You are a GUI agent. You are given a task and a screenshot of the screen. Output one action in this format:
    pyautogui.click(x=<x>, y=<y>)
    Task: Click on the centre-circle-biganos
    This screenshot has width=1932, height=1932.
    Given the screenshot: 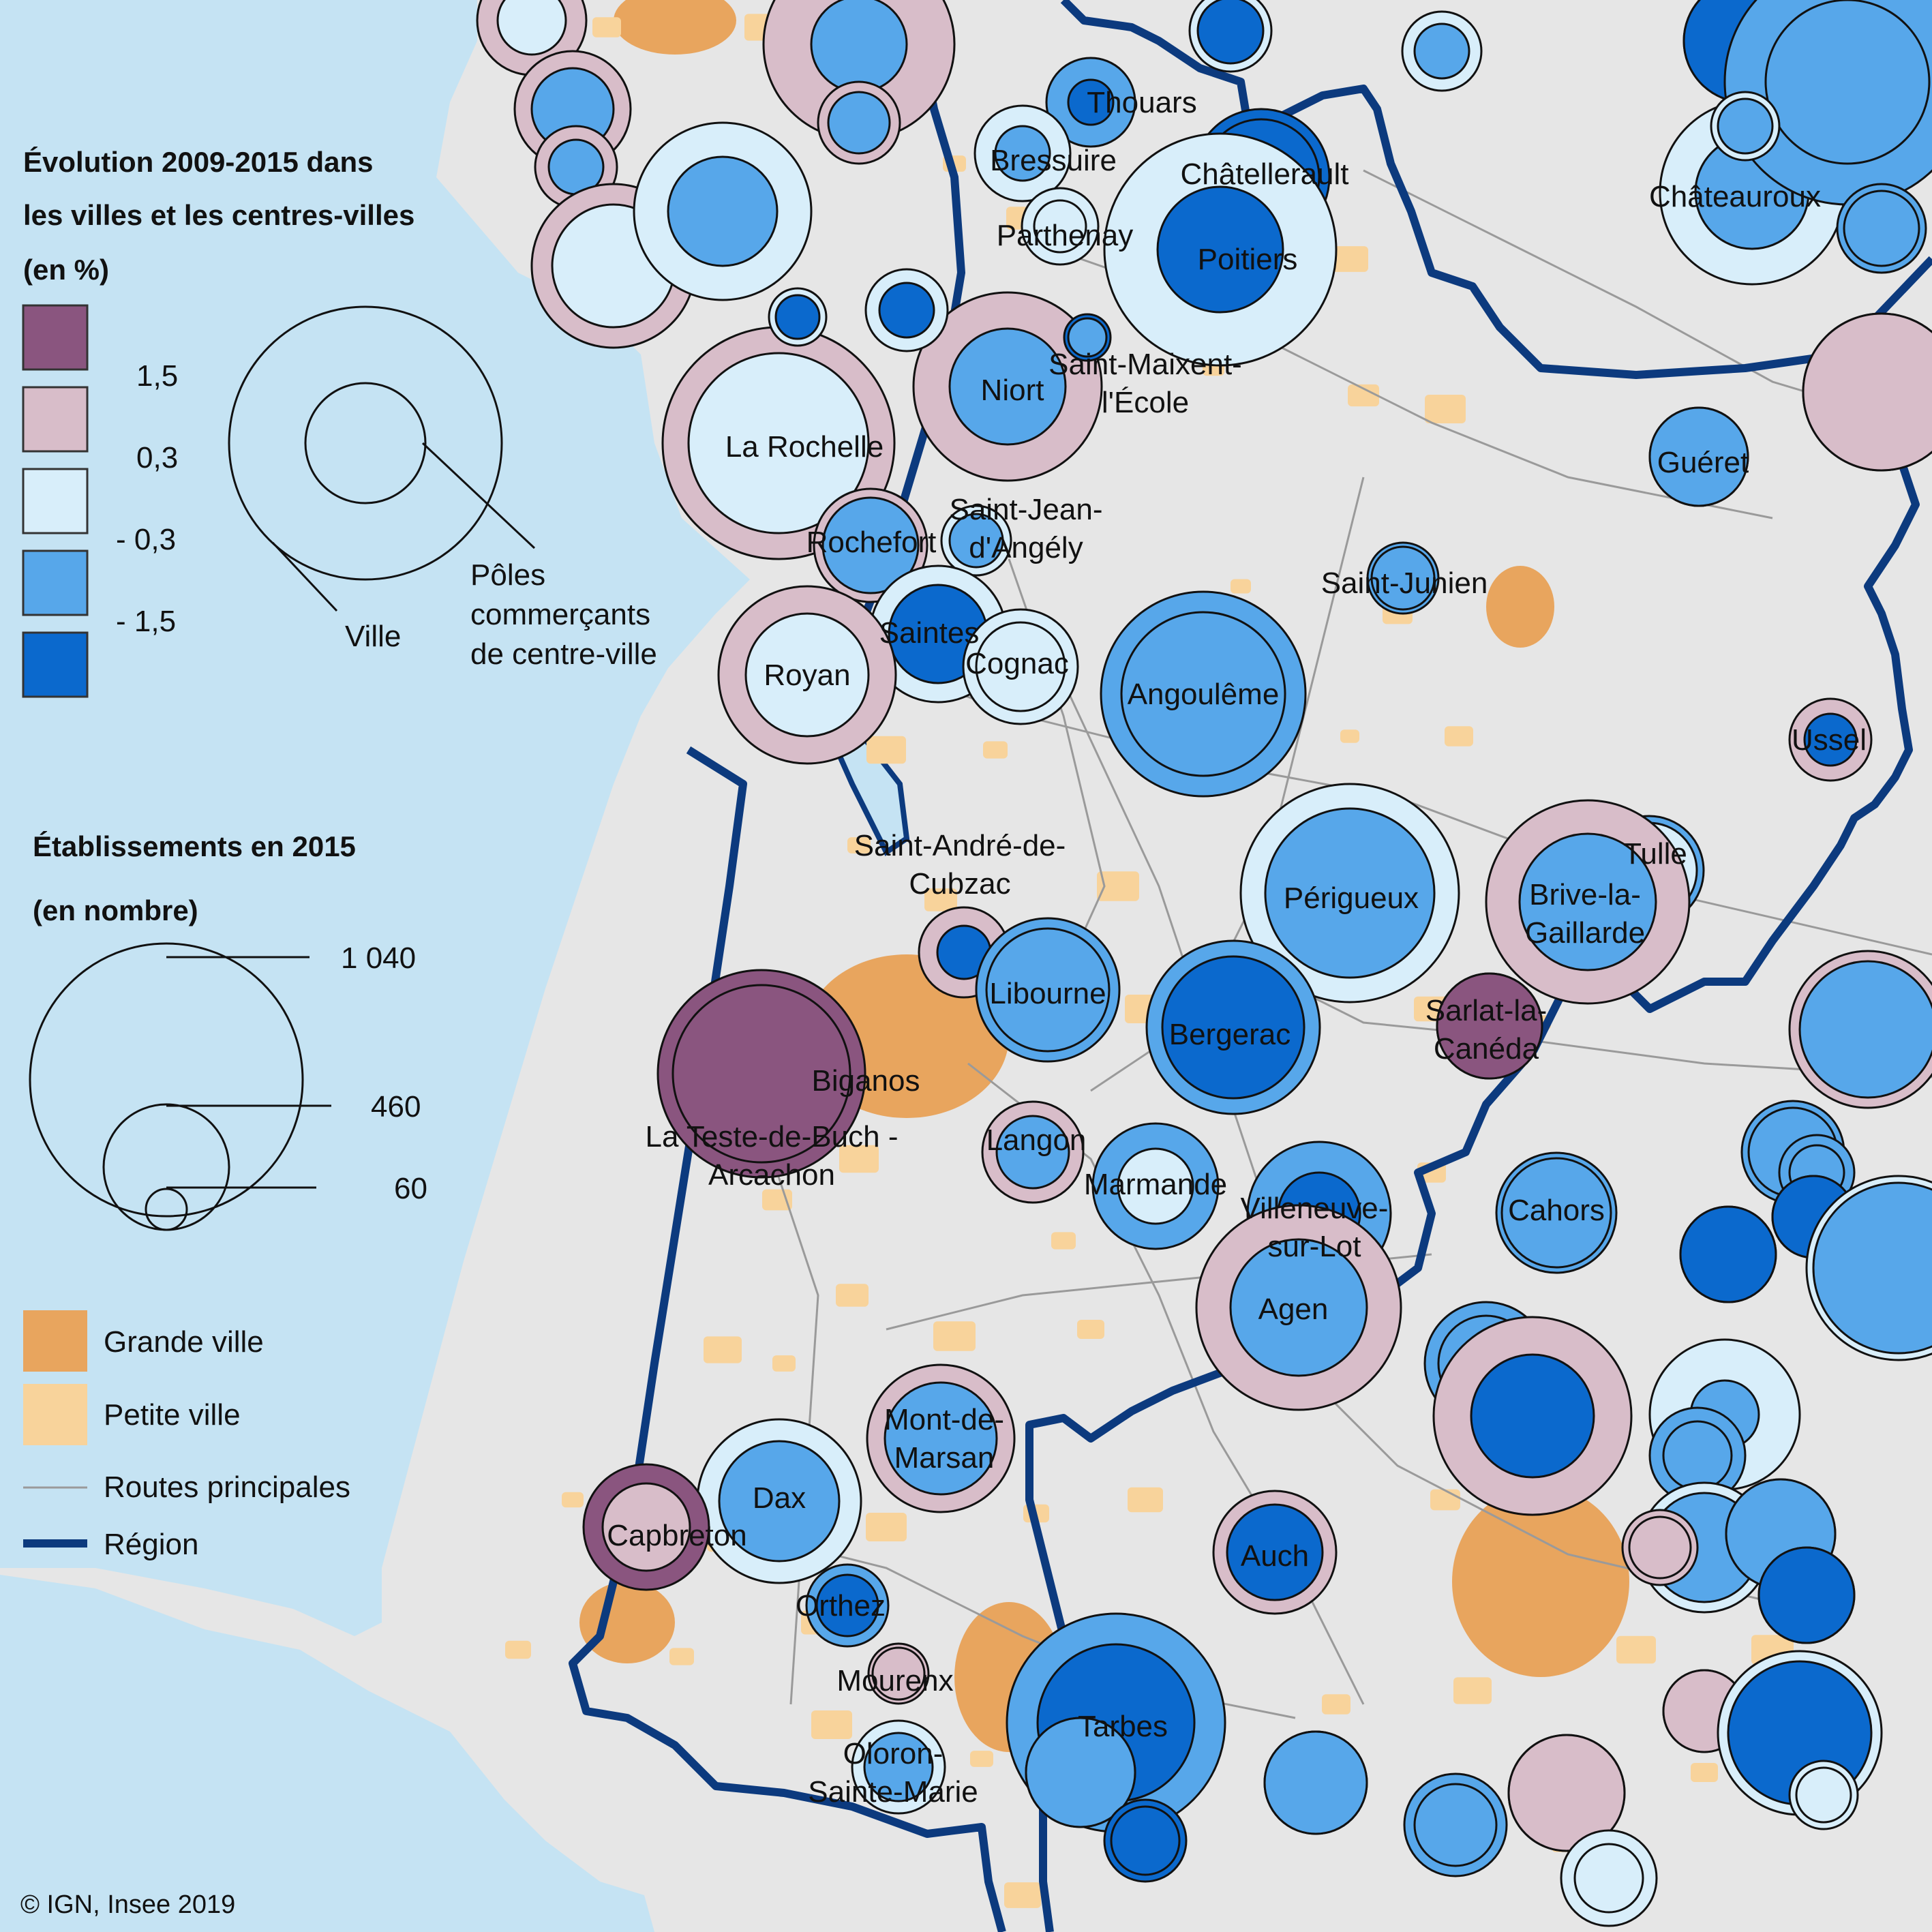 What is the action you would take?
    pyautogui.click(x=761, y=1074)
    